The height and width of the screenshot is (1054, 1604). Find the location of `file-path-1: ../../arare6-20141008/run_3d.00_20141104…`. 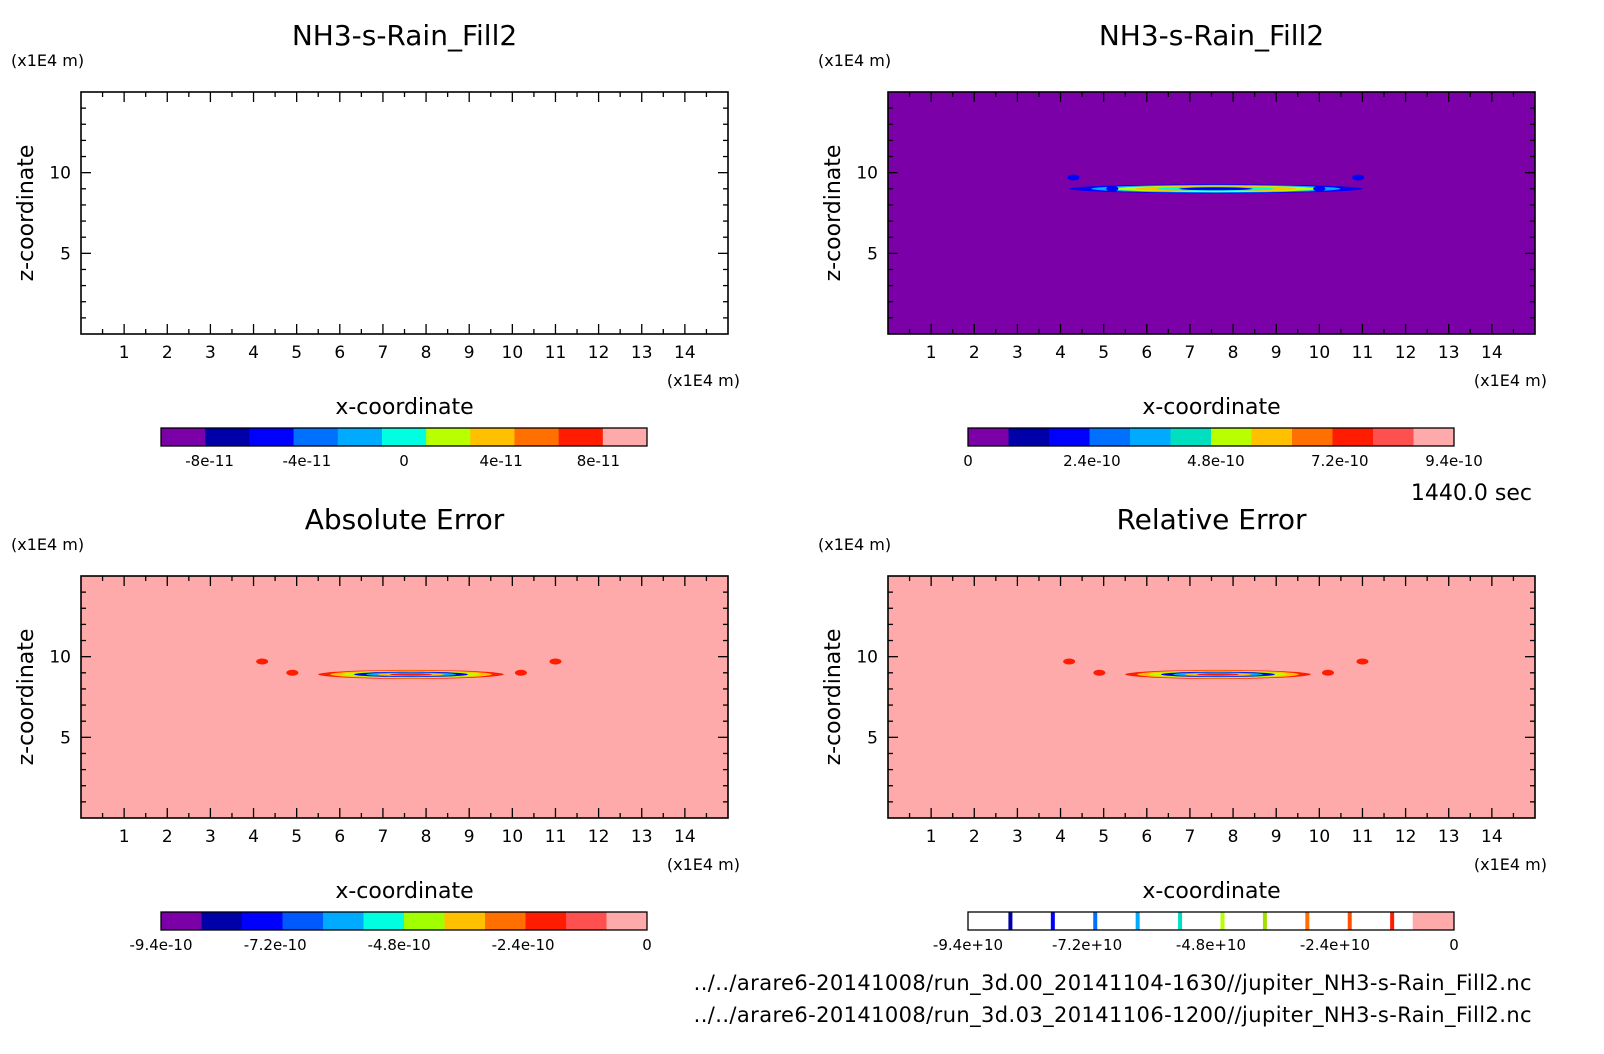

file-path-1: ../../arare6-20141008/run_3d.00_20141104… is located at coordinates (1113, 983).